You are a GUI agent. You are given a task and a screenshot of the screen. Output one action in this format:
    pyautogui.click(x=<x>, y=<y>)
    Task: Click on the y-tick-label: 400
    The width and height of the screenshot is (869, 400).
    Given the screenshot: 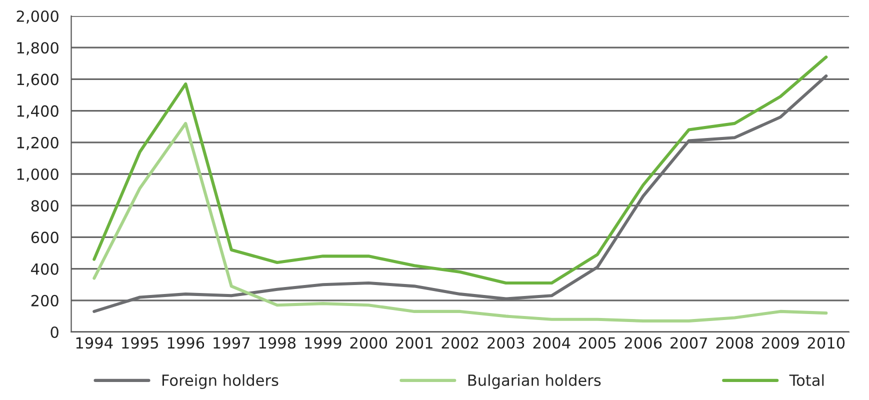 What is the action you would take?
    pyautogui.click(x=44, y=269)
    